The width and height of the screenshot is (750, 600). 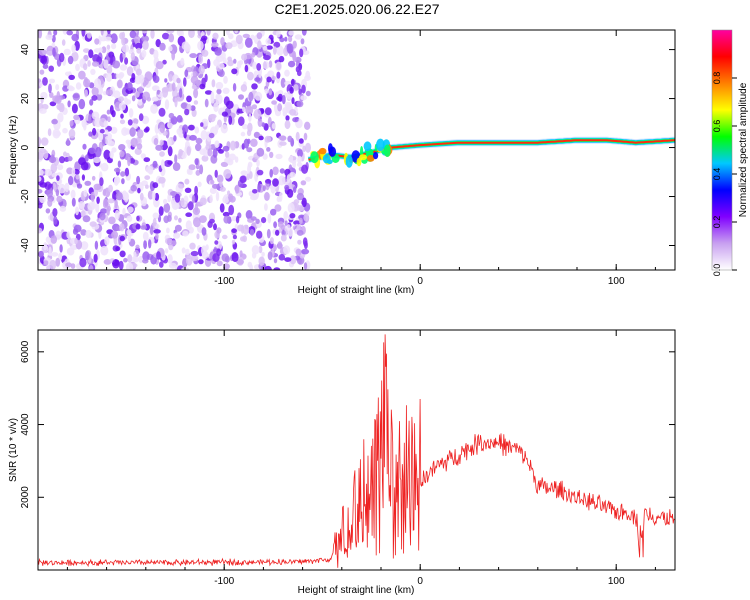 What do you see at coordinates (224, 581) in the screenshot?
I see `x-tick-label: -100` at bounding box center [224, 581].